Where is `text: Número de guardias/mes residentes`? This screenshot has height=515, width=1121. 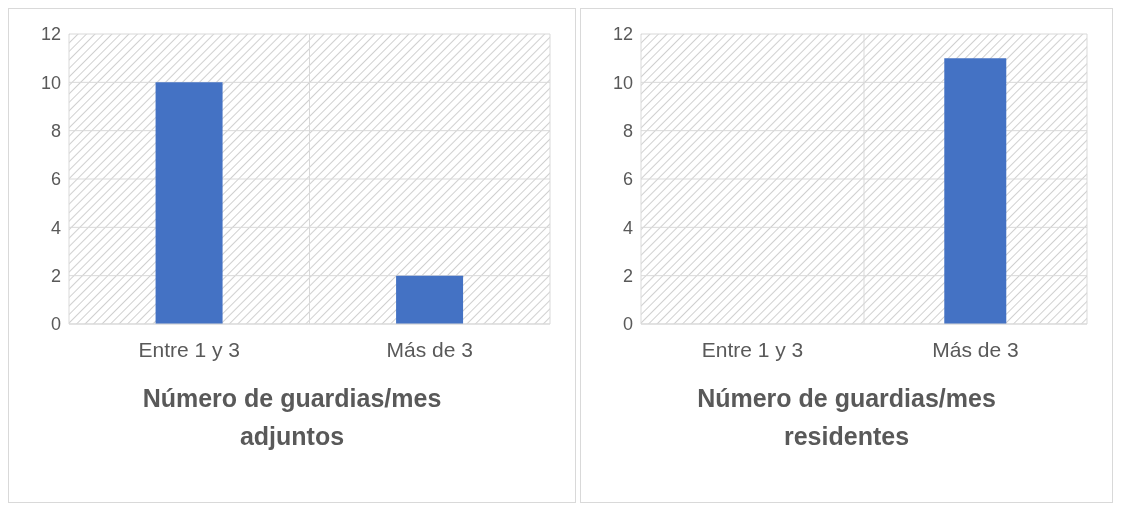 text: Número de guardias/mes residentes is located at coordinates (846, 417).